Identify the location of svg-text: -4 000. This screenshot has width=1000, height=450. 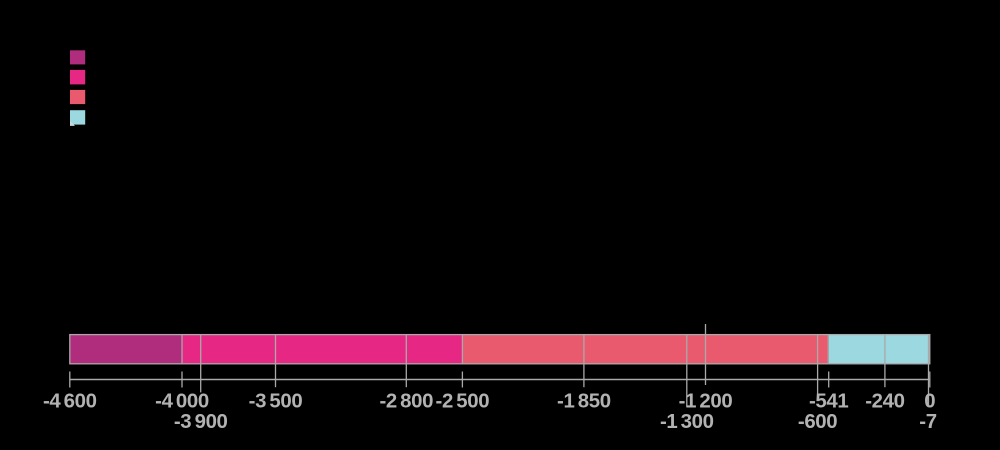
(182, 402).